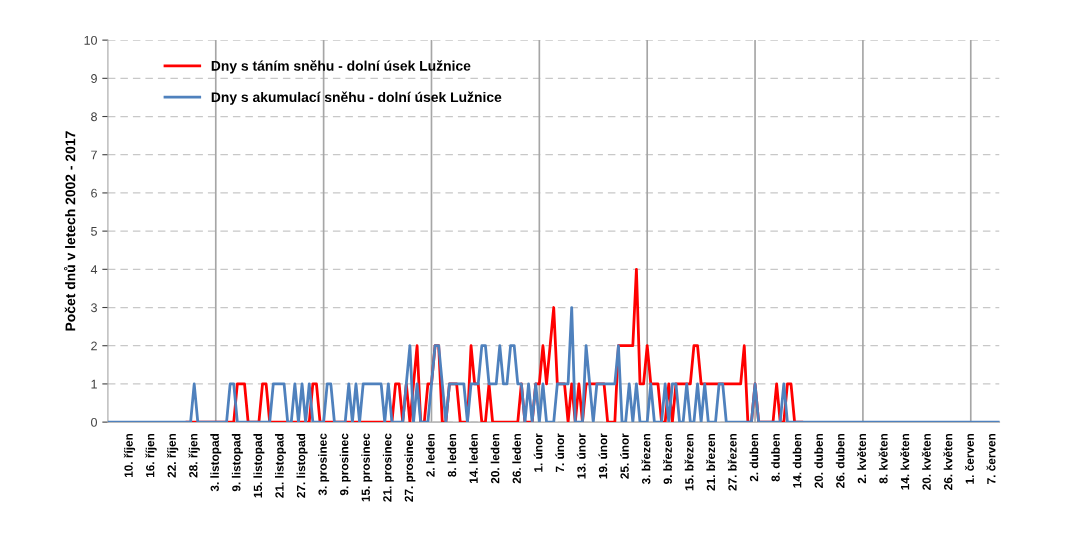  What do you see at coordinates (840, 460) in the screenshot?
I see `x-tick-label: 26. duben` at bounding box center [840, 460].